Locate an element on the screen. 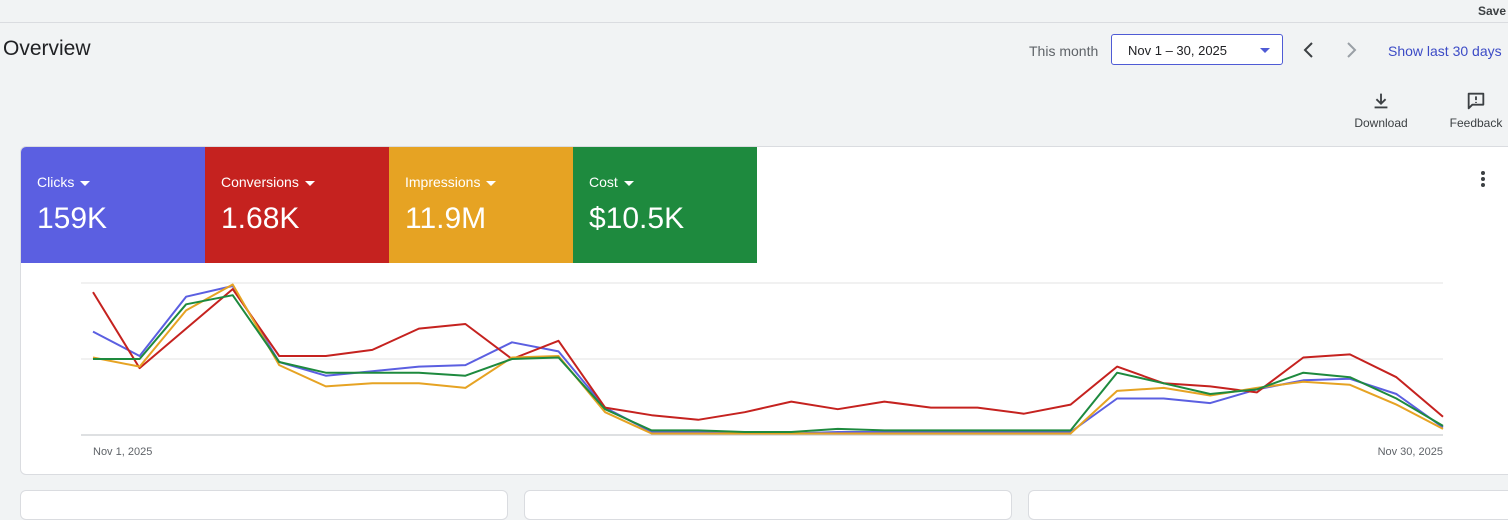 This screenshot has width=1508, height=520. previous-period-button is located at coordinates (1309, 50).